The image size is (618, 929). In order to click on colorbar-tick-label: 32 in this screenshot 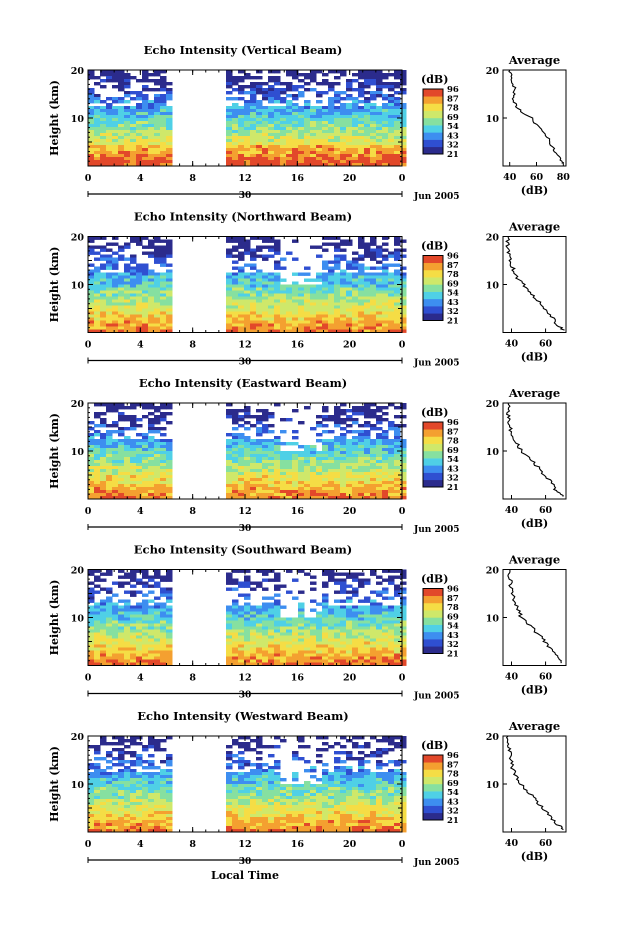, I will do `click(453, 146)`.